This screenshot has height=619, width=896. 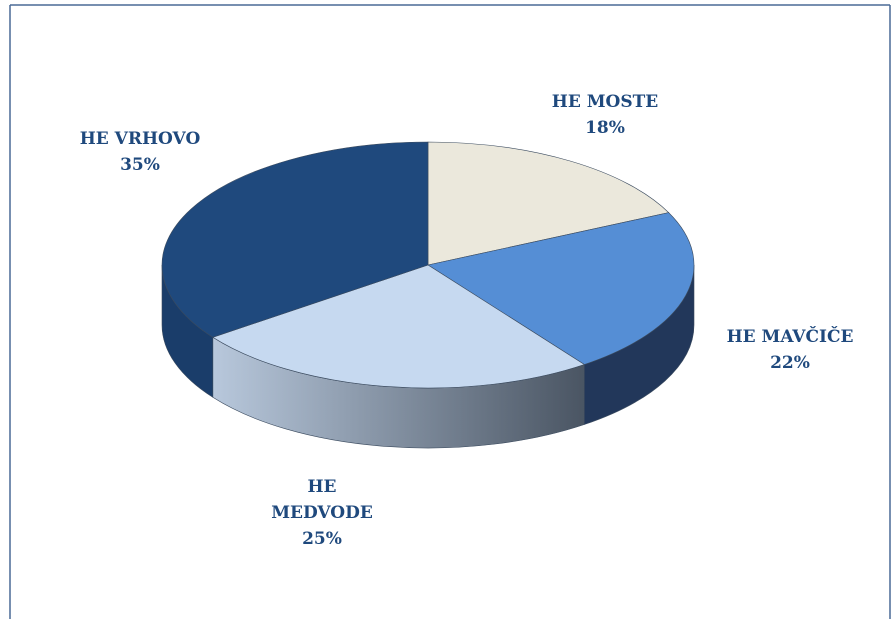 I want to click on label-name: HE MOSTE, so click(x=605, y=102).